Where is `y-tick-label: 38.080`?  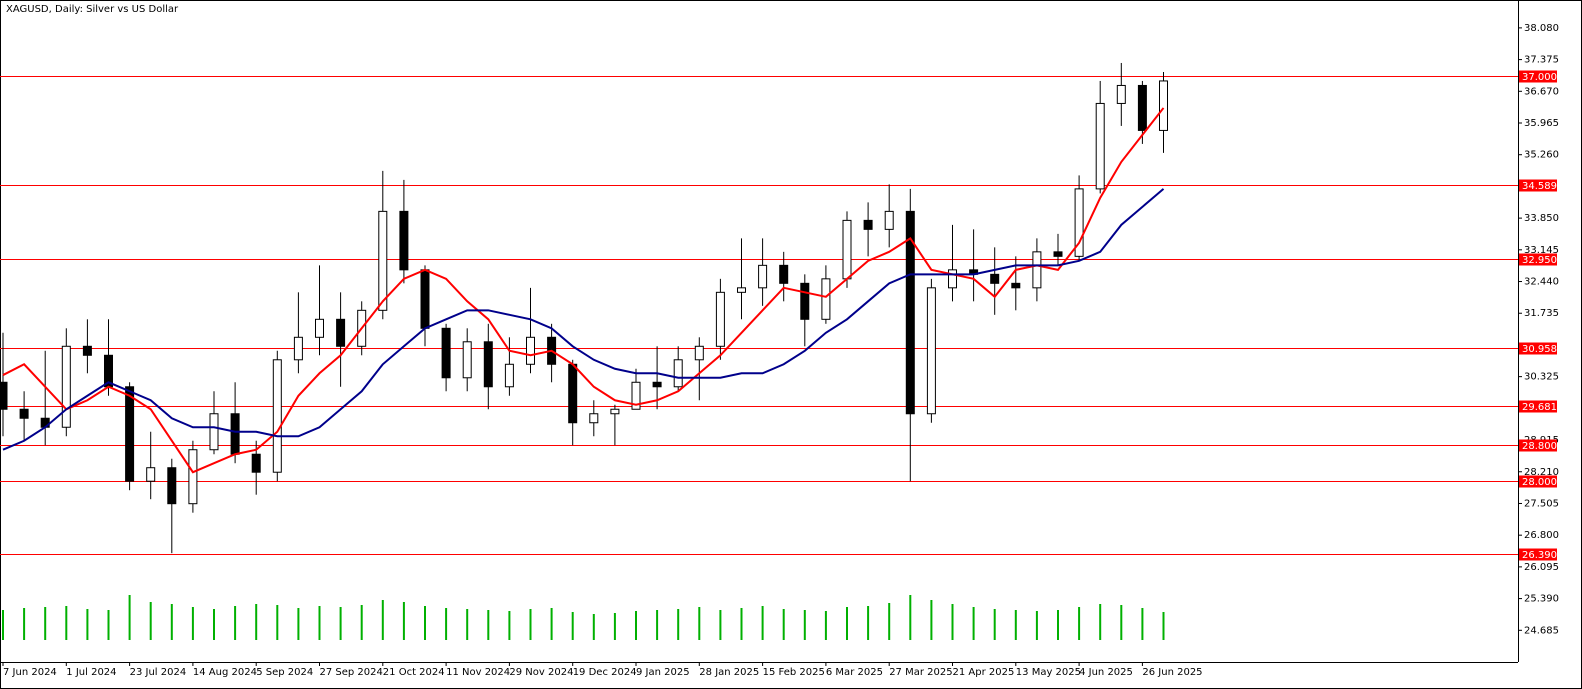
y-tick-label: 38.080 is located at coordinates (1541, 28).